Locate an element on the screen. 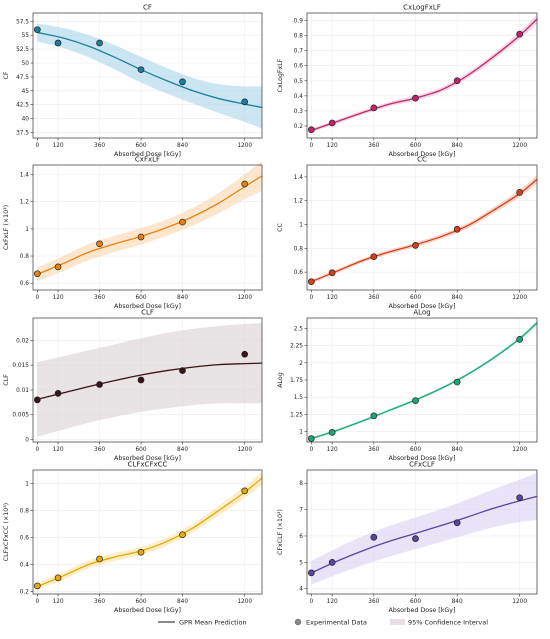 This screenshot has width=550, height=639. y-tick-label: 1.2 is located at coordinates (25, 203).